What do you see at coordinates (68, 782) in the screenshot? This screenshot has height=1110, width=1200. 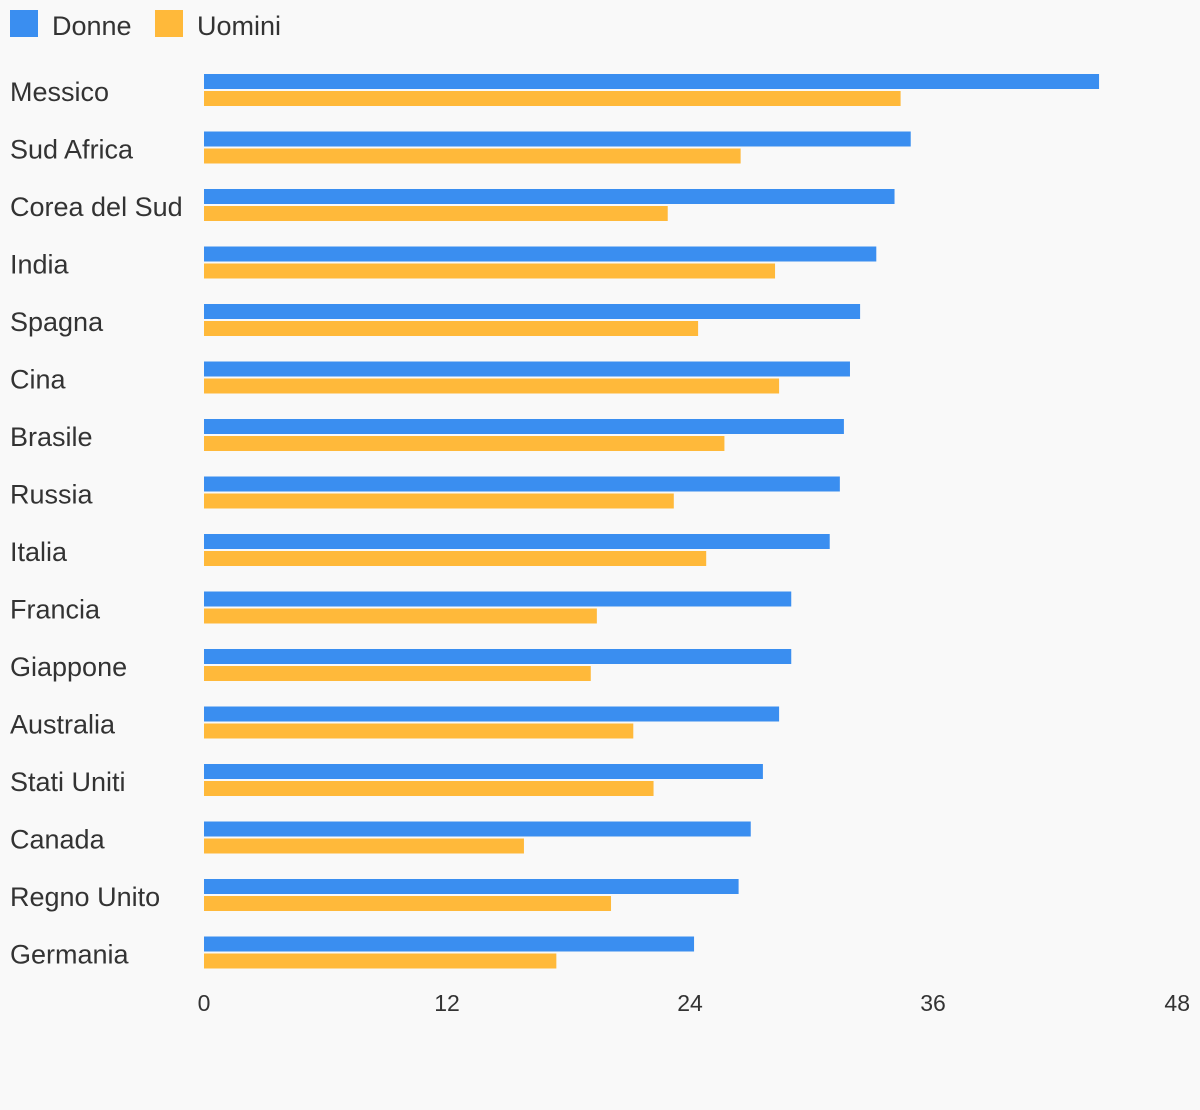 I see `category-label: Stati Uniti` at bounding box center [68, 782].